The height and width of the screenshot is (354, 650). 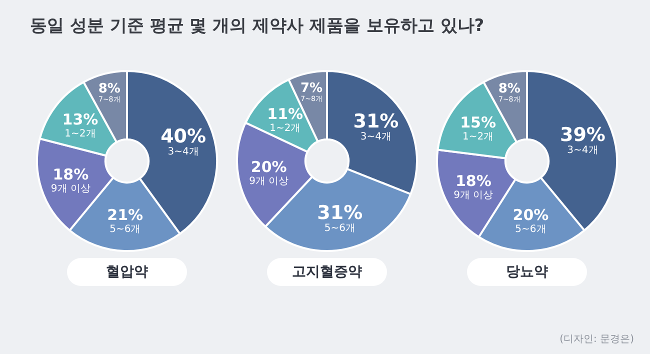 What do you see at coordinates (183, 137) in the screenshot?
I see `data-label: 40%` at bounding box center [183, 137].